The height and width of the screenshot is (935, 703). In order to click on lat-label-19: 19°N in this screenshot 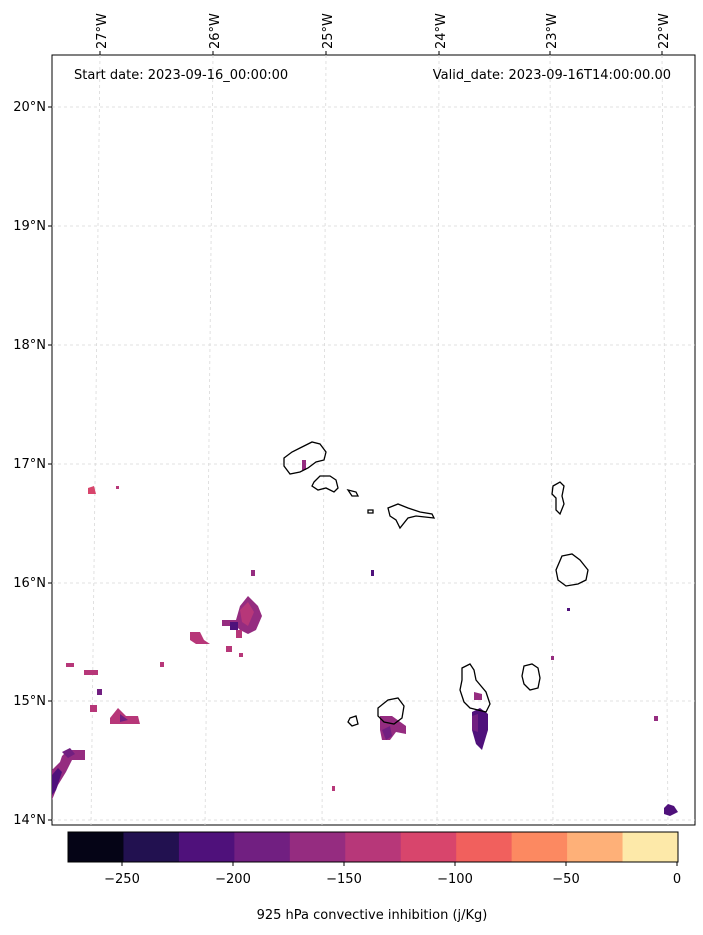, I will do `click(29, 226)`.